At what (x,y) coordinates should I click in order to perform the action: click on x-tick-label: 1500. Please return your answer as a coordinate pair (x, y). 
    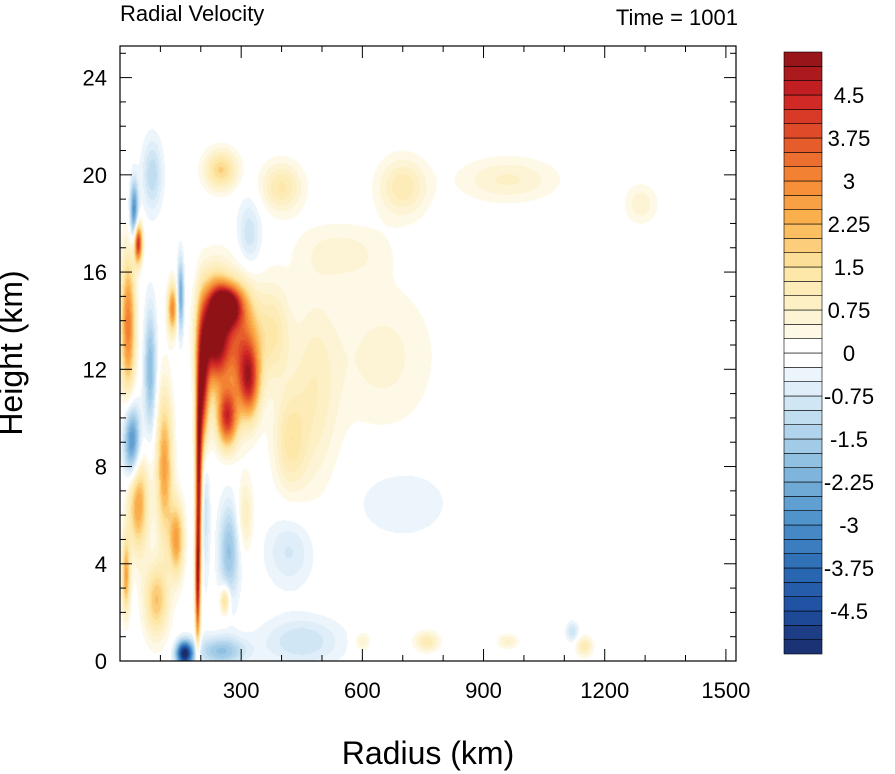
    Looking at the image, I should click on (725, 690).